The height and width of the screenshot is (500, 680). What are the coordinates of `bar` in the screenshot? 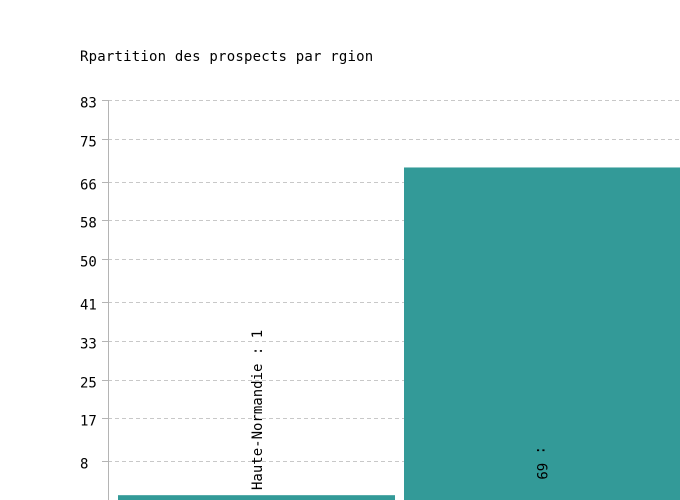 It's located at (256, 497).